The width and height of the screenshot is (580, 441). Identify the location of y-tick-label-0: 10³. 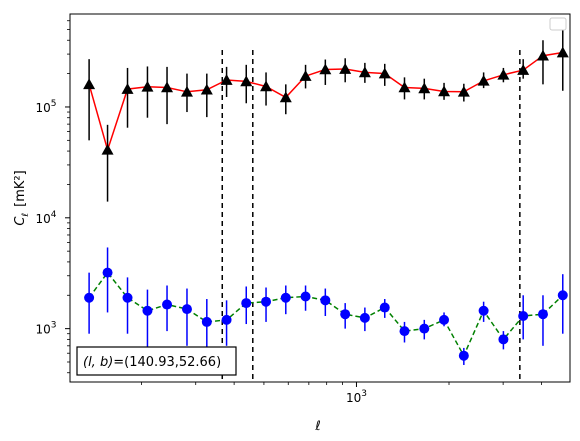
(45, 329).